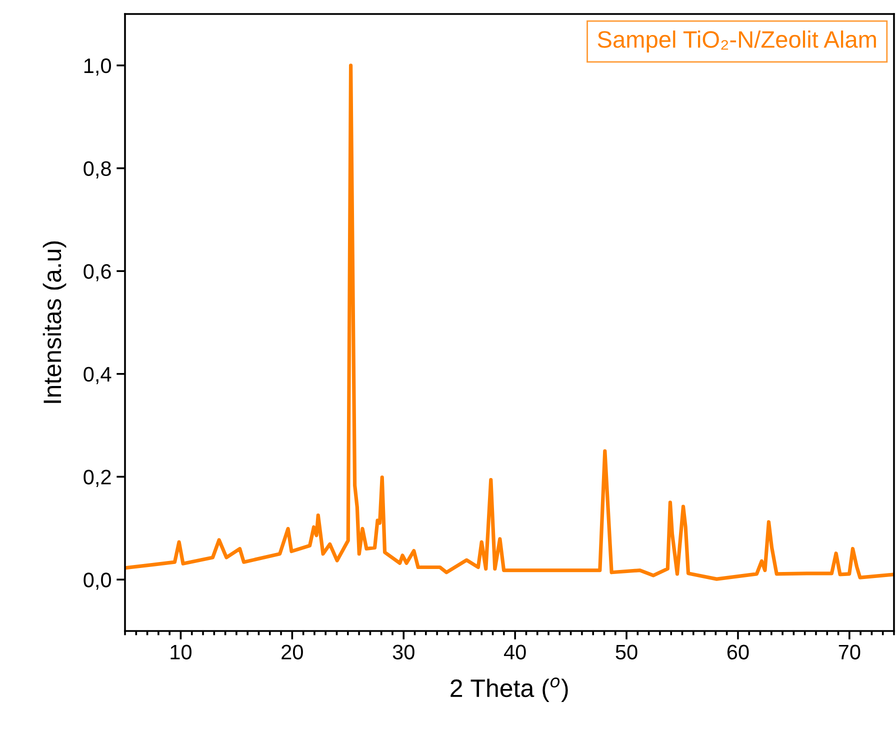 Image resolution: width=896 pixels, height=733 pixels. What do you see at coordinates (403, 652) in the screenshot?
I see `x-tick-label: 30` at bounding box center [403, 652].